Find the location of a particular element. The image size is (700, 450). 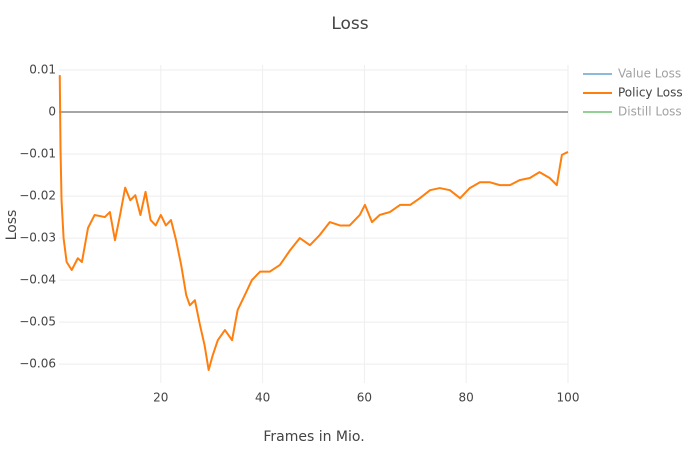

legend-item: Value Loss is located at coordinates (632, 74).